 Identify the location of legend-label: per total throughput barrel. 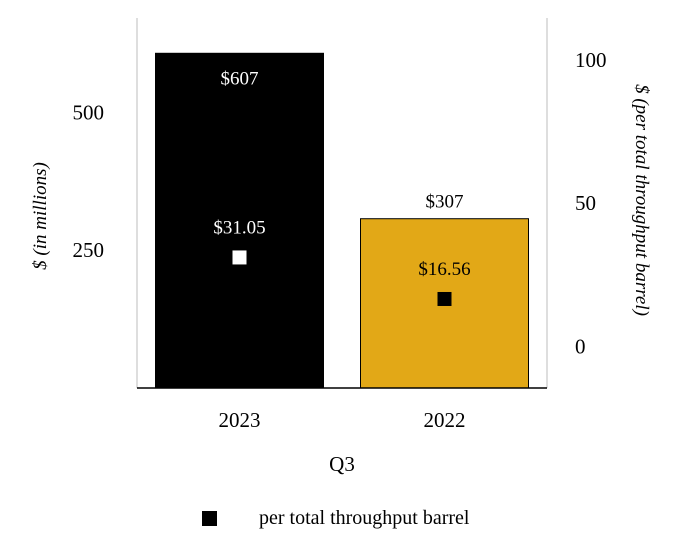
(364, 518).